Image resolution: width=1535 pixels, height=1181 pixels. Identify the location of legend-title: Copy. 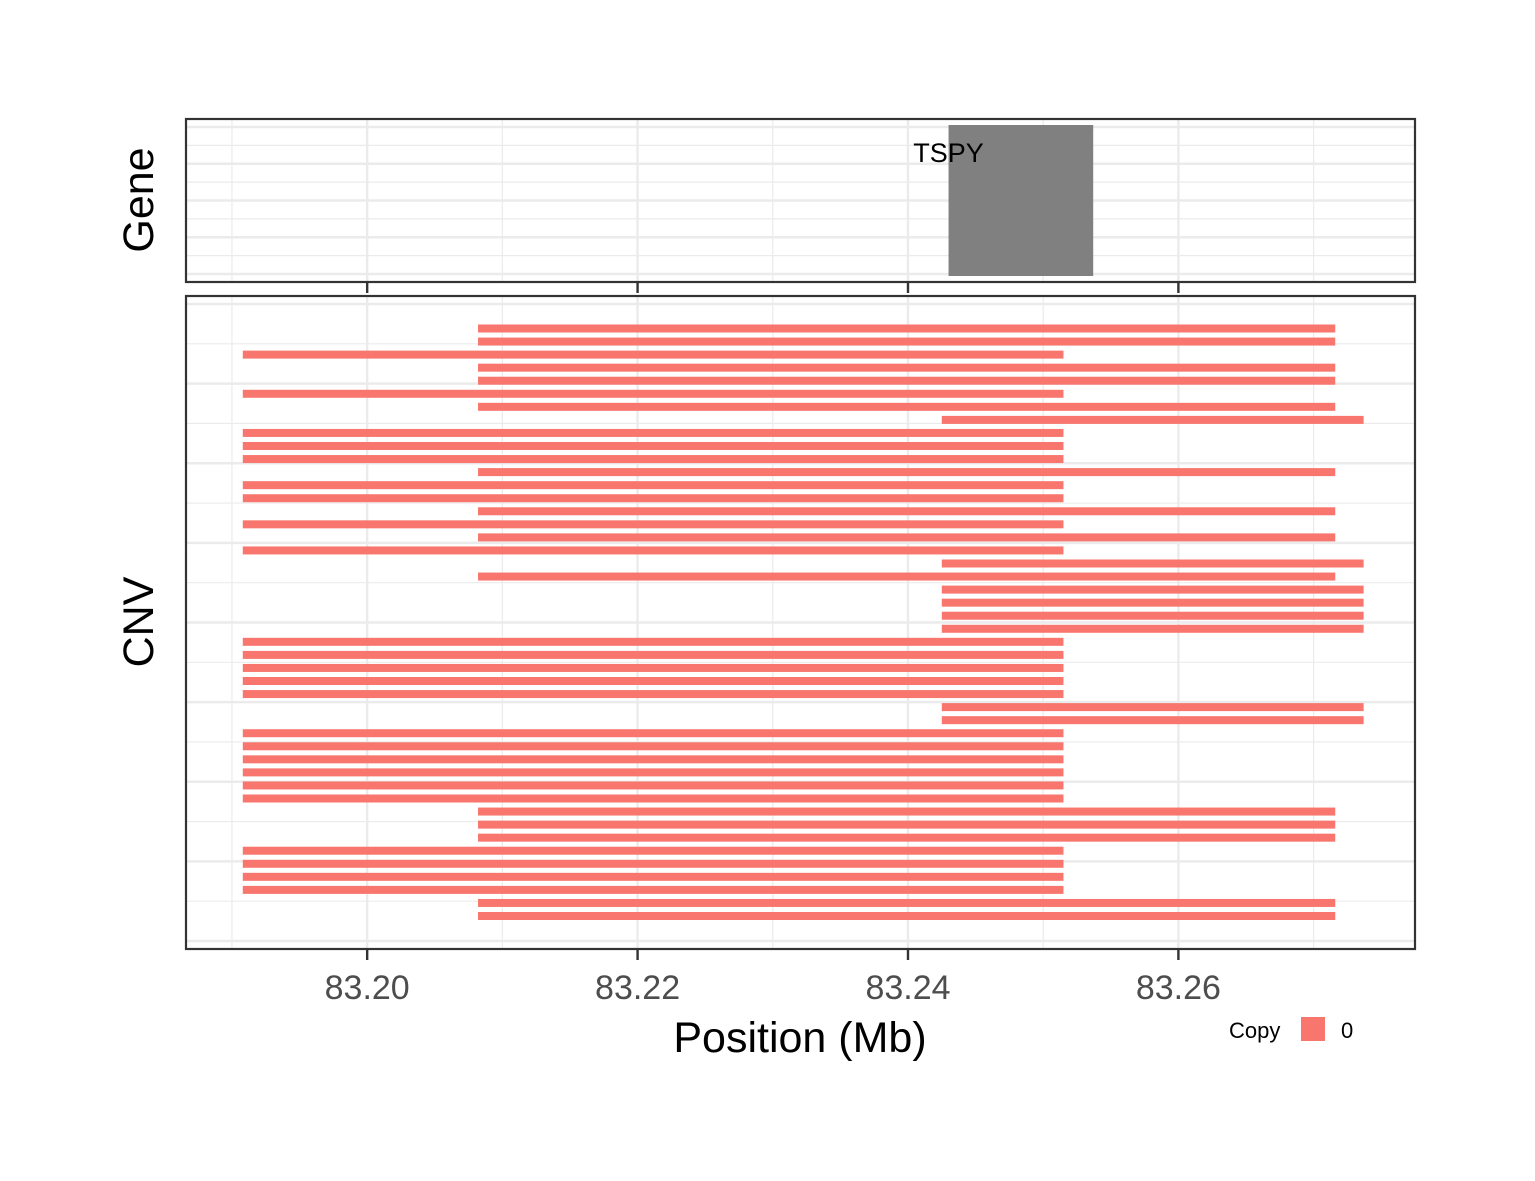
(1254, 1030).